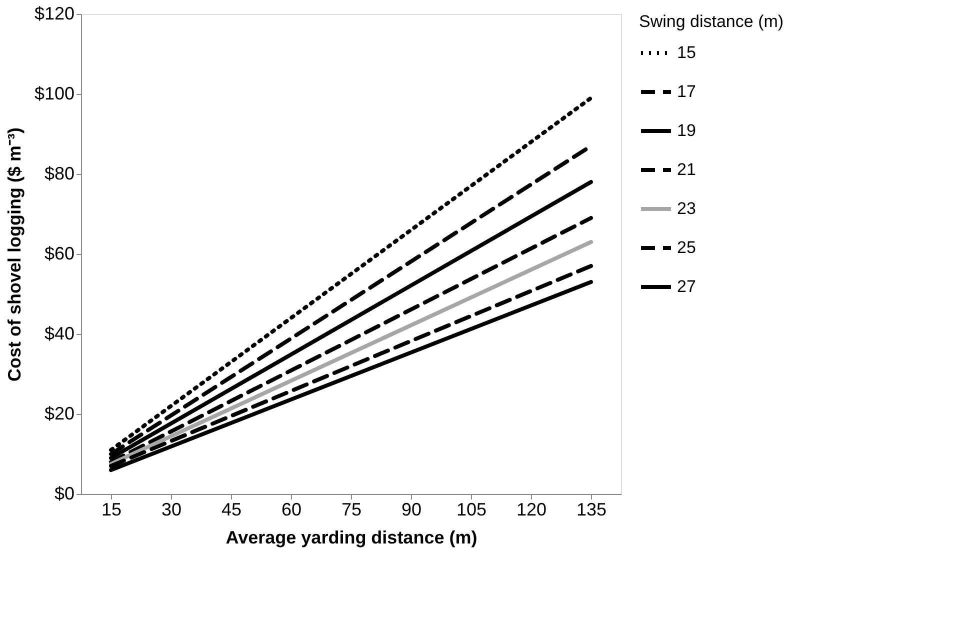 The width and height of the screenshot is (958, 634). What do you see at coordinates (231, 510) in the screenshot?
I see `x-tick-label: 45` at bounding box center [231, 510].